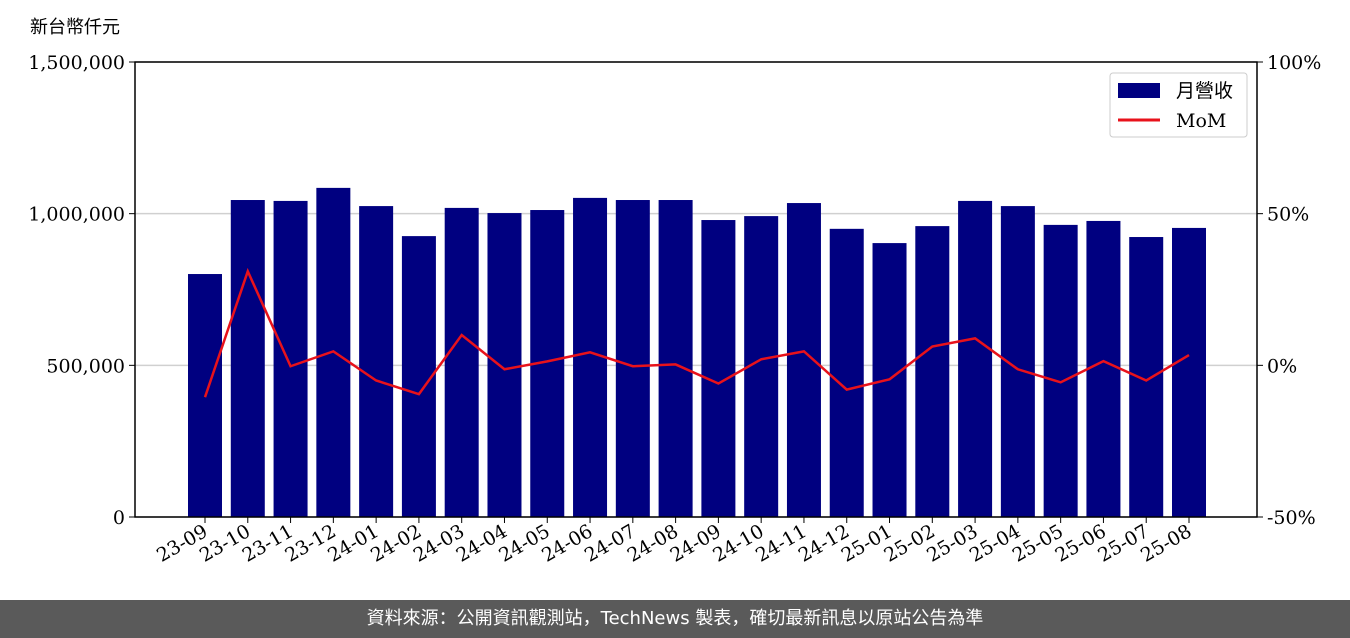 The width and height of the screenshot is (1350, 638). I want to click on y-tick-label: 500,000, so click(85, 366).